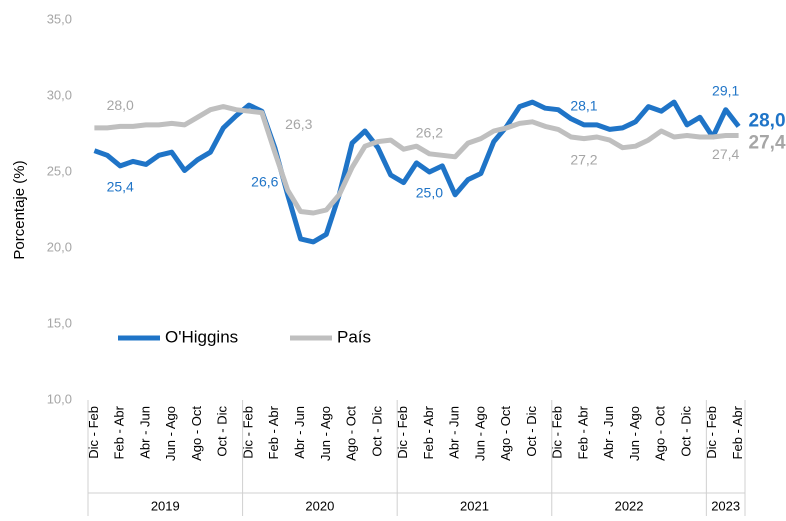 The height and width of the screenshot is (521, 786). Describe the element at coordinates (319, 505) in the screenshot. I see `year-label: 2020` at that location.